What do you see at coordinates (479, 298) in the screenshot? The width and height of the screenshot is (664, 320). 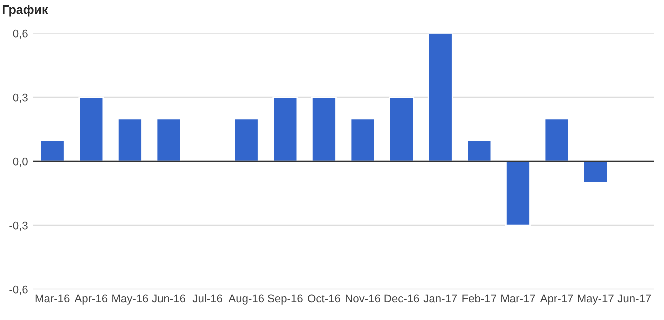 I see `x-tick-label: Feb-17` at bounding box center [479, 298].